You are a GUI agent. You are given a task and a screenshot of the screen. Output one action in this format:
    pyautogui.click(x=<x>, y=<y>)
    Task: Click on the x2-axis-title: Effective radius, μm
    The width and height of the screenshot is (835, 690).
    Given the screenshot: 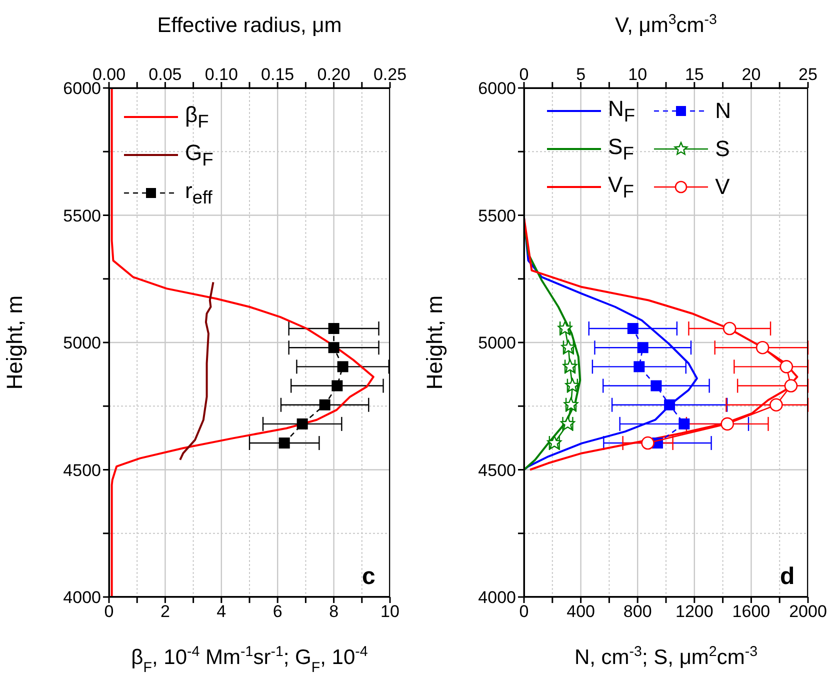 What is the action you would take?
    pyautogui.click(x=249, y=25)
    